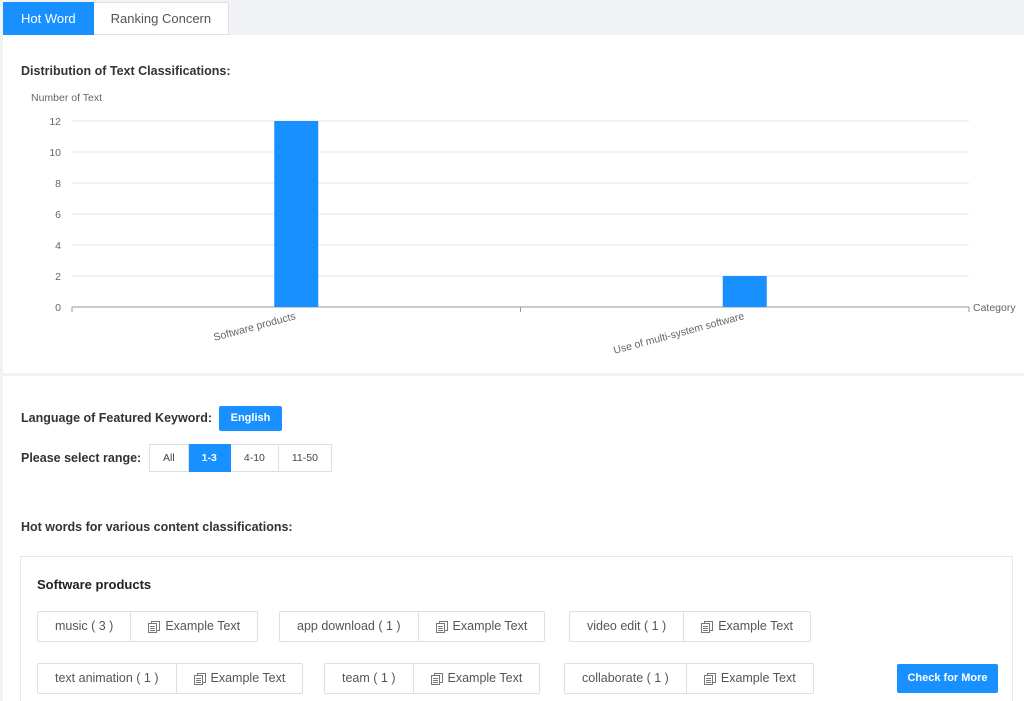 Image resolution: width=1024 pixels, height=701 pixels. I want to click on hotword-label: collaborate ( 1 ), so click(626, 678).